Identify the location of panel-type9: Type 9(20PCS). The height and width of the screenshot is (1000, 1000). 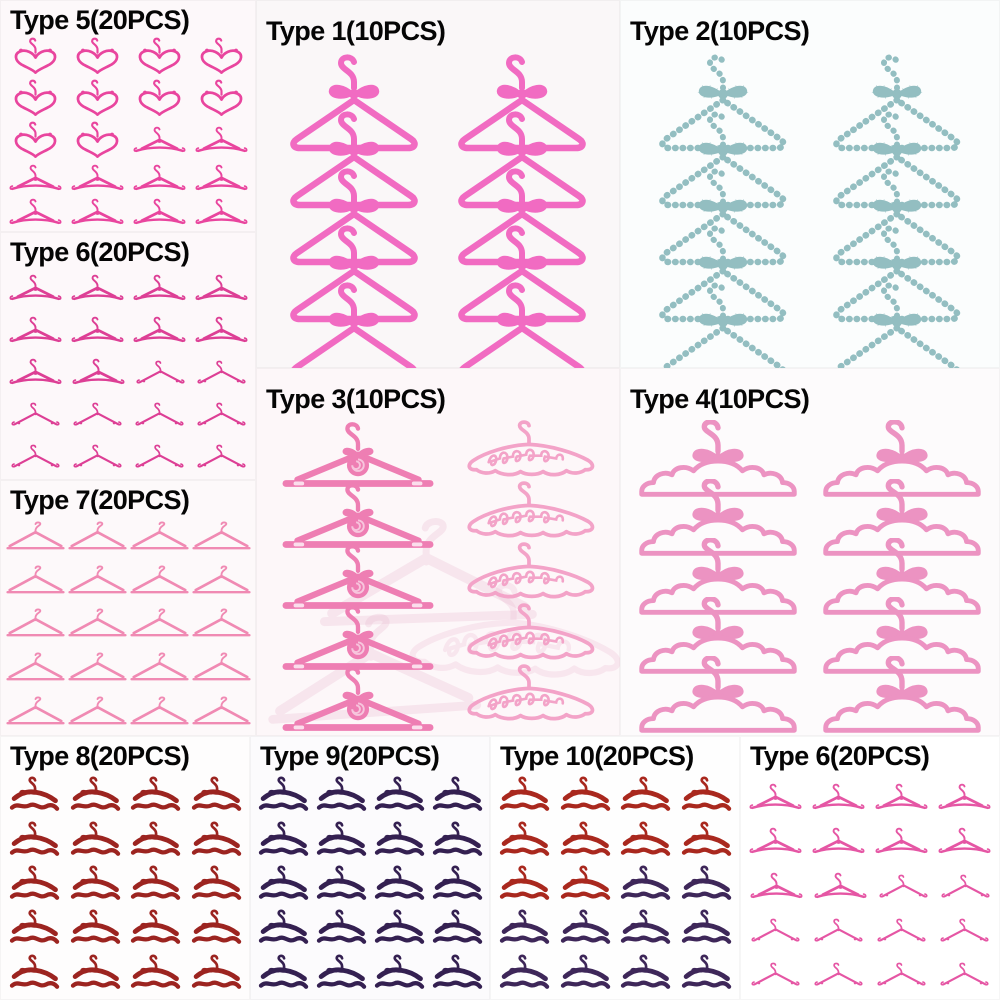
(370, 868).